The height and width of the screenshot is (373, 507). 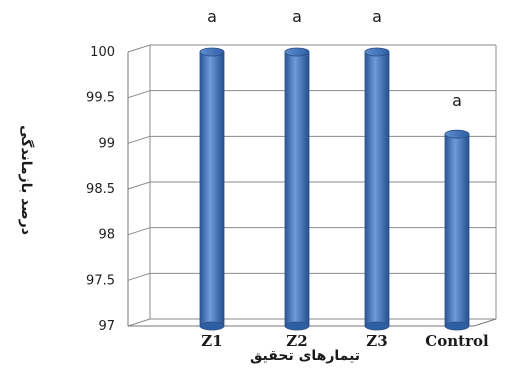 What do you see at coordinates (296, 341) in the screenshot?
I see `x-tick-label: Z2` at bounding box center [296, 341].